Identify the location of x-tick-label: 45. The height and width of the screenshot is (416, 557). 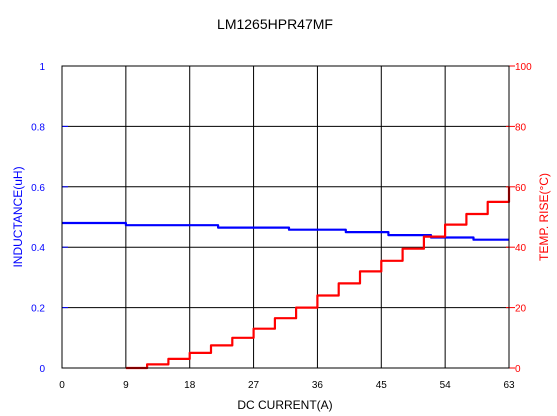
(382, 385).